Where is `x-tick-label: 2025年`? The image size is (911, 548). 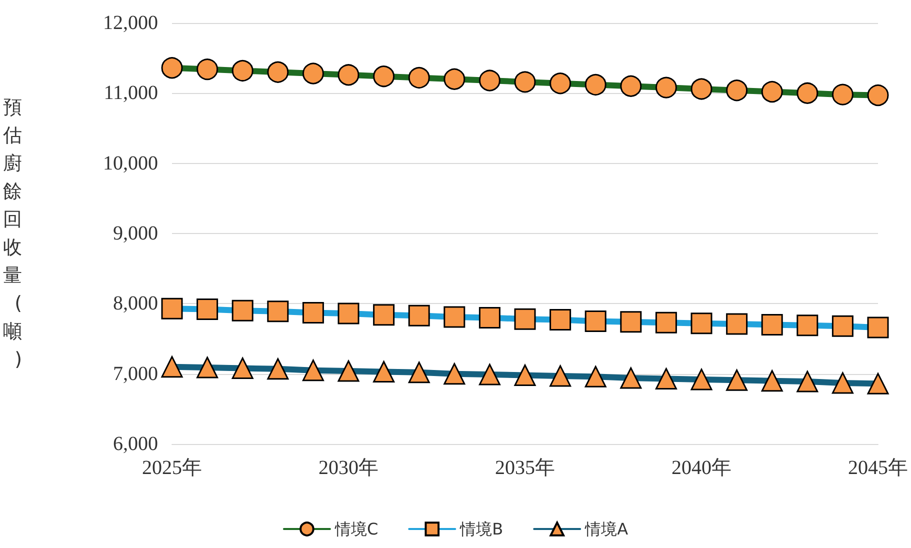
x-tick-label: 2025年 is located at coordinates (172, 468).